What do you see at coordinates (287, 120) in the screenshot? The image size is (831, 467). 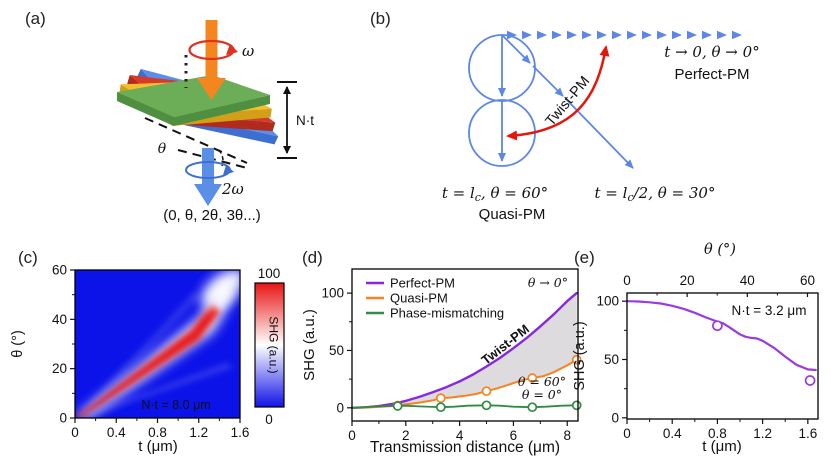 I see `thickness-bracket` at bounding box center [287, 120].